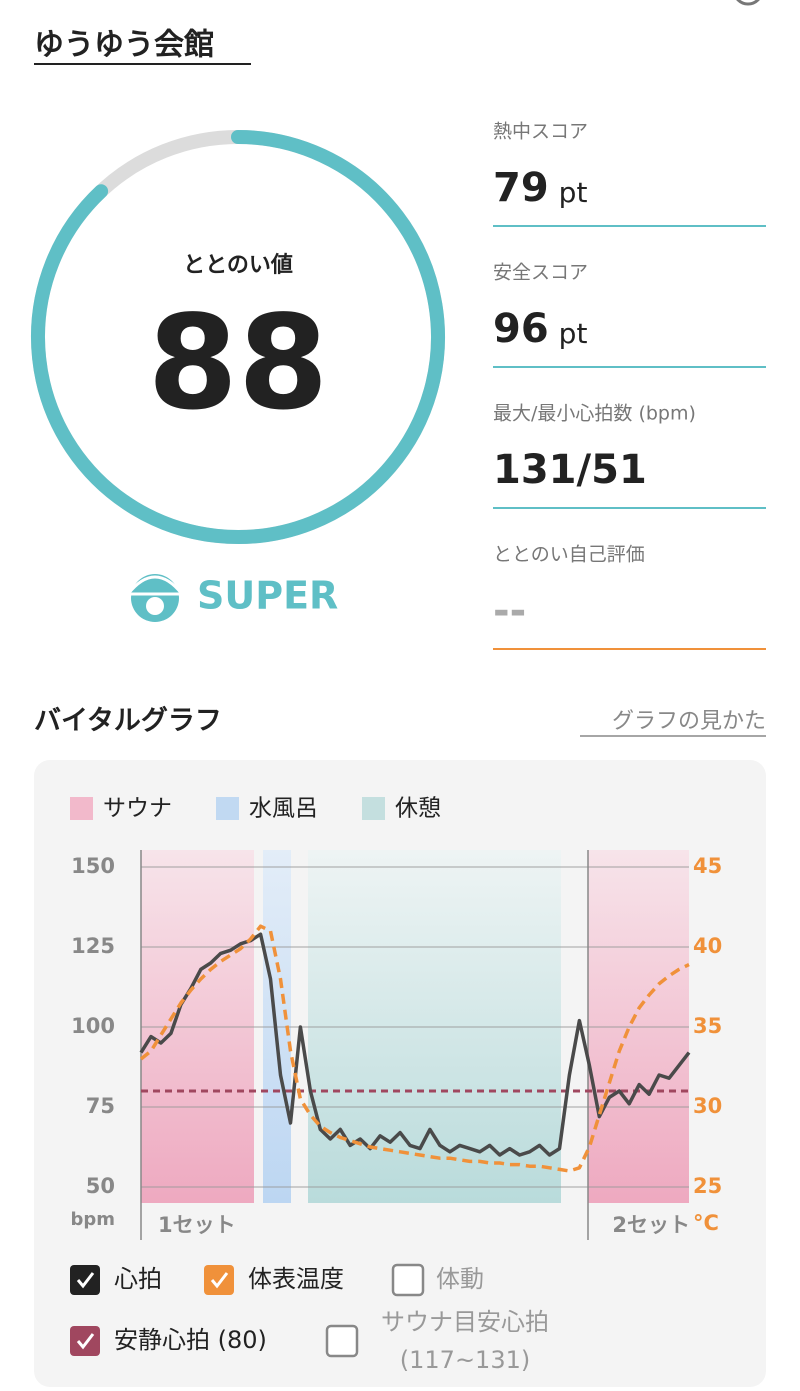 This screenshot has height=1391, width=800. Describe the element at coordinates (128, 721) in the screenshot. I see `section-title: バイタルグラフ` at that location.